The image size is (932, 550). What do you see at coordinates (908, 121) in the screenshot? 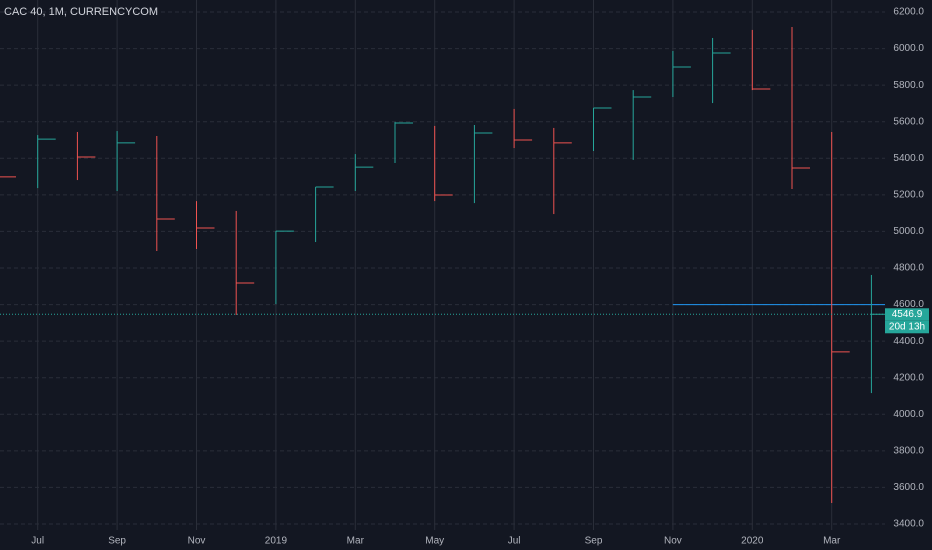
I see `y-tick-label: 5600.0` at bounding box center [908, 121].